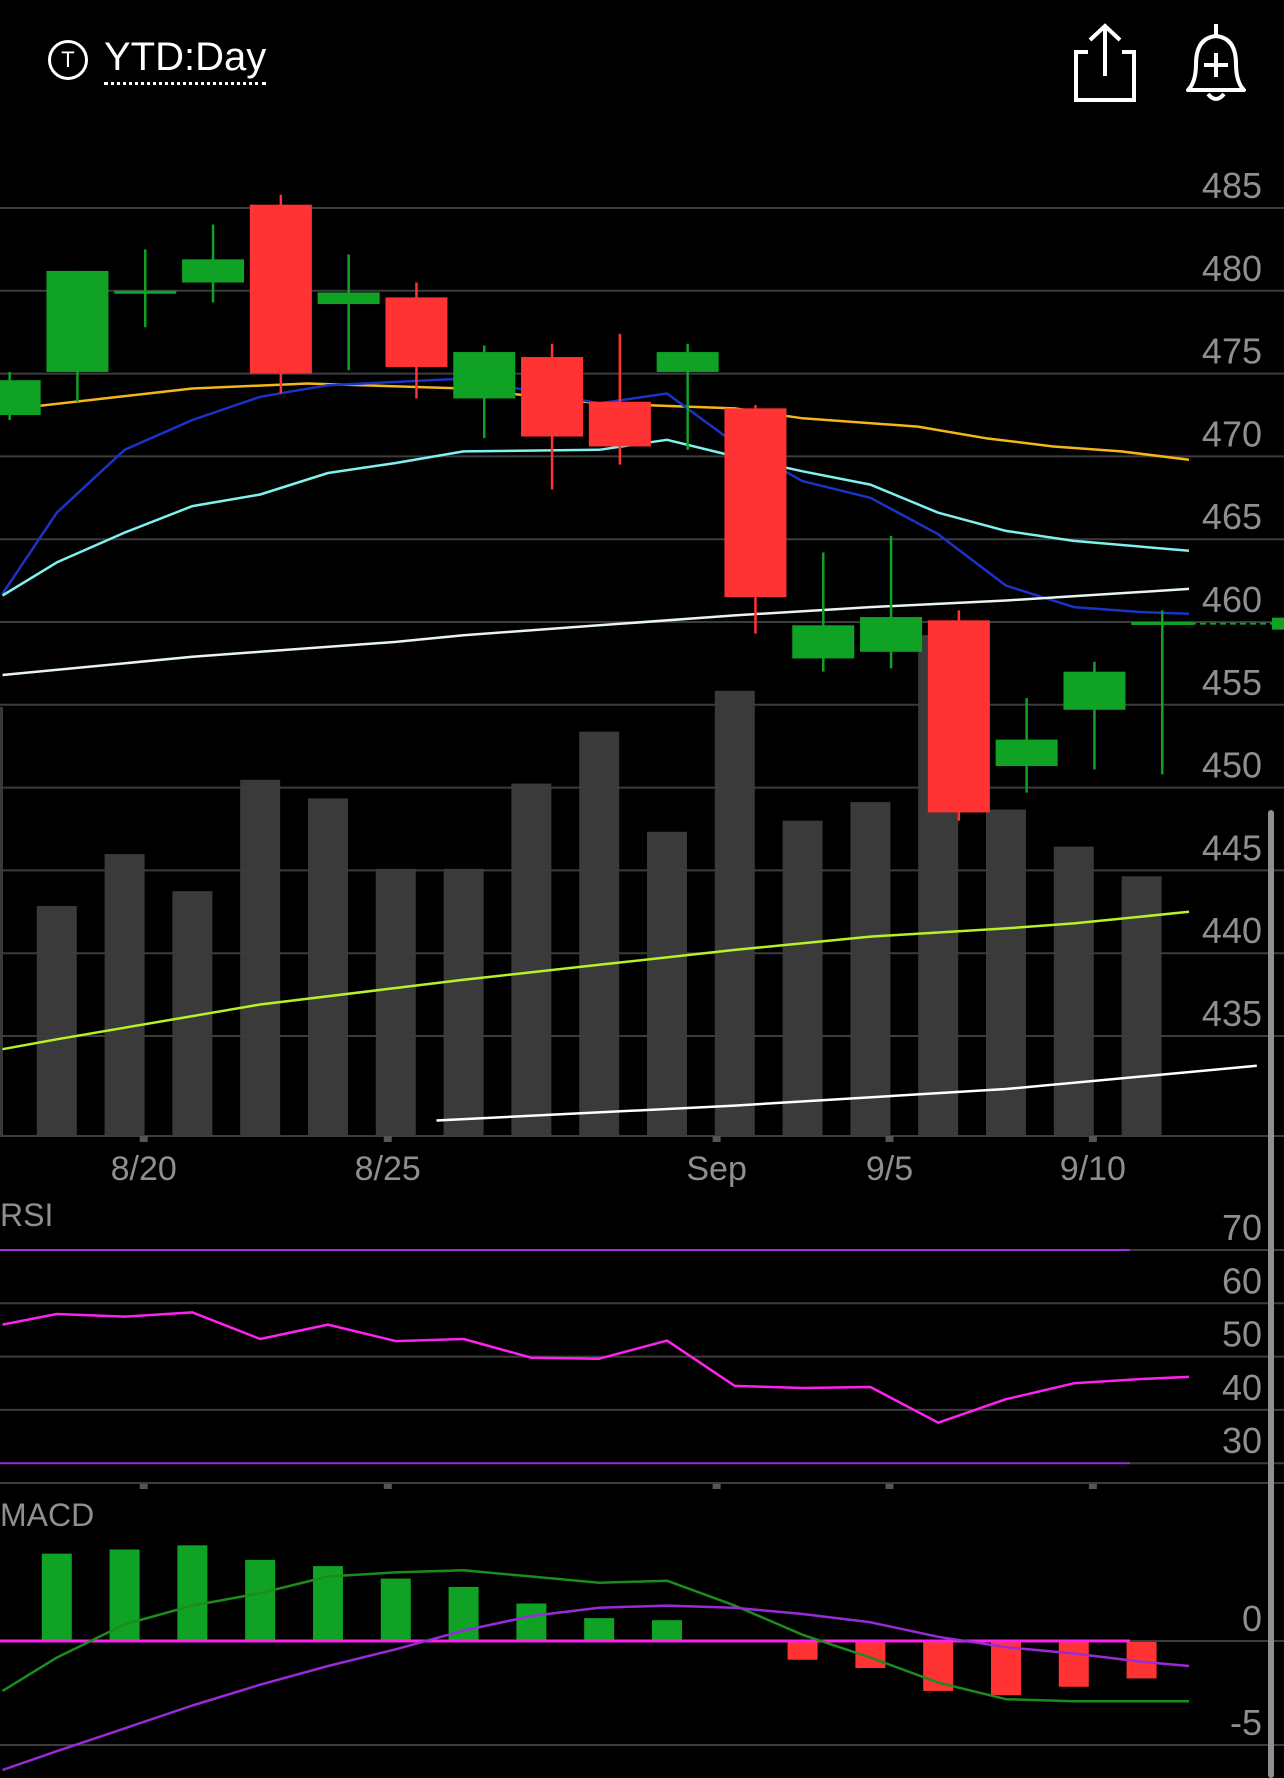  What do you see at coordinates (26, 1215) in the screenshot?
I see `rsi-title: RSI` at bounding box center [26, 1215].